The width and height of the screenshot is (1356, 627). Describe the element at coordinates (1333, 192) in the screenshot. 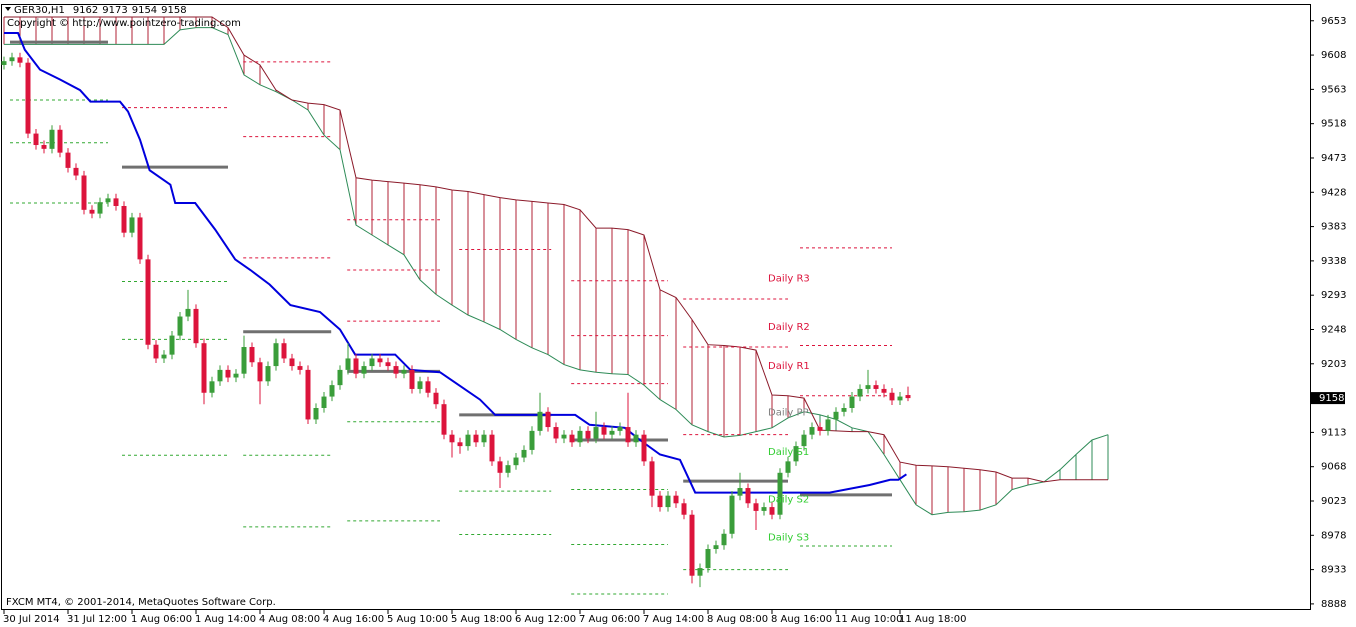

I see `y-tick-label: 9428` at that location.